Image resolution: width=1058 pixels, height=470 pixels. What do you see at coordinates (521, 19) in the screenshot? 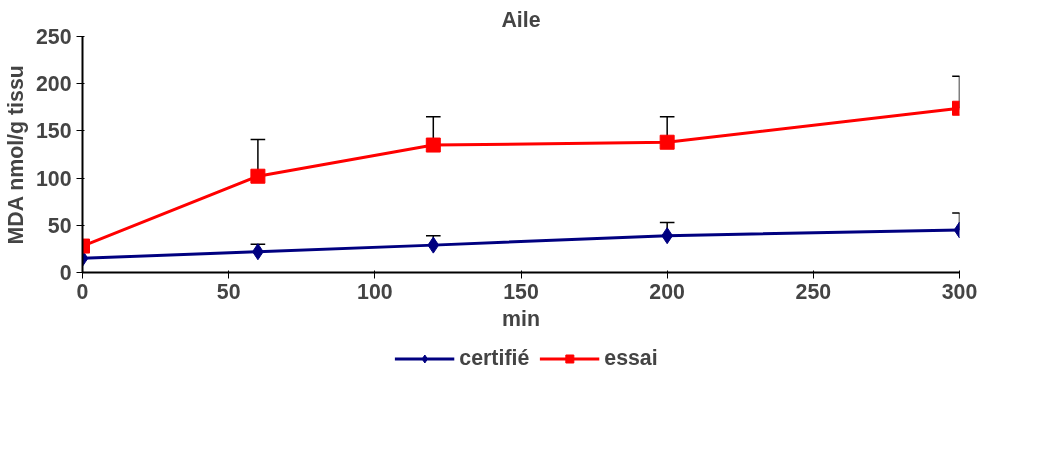
I see `chart-title: Aile` at bounding box center [521, 19].